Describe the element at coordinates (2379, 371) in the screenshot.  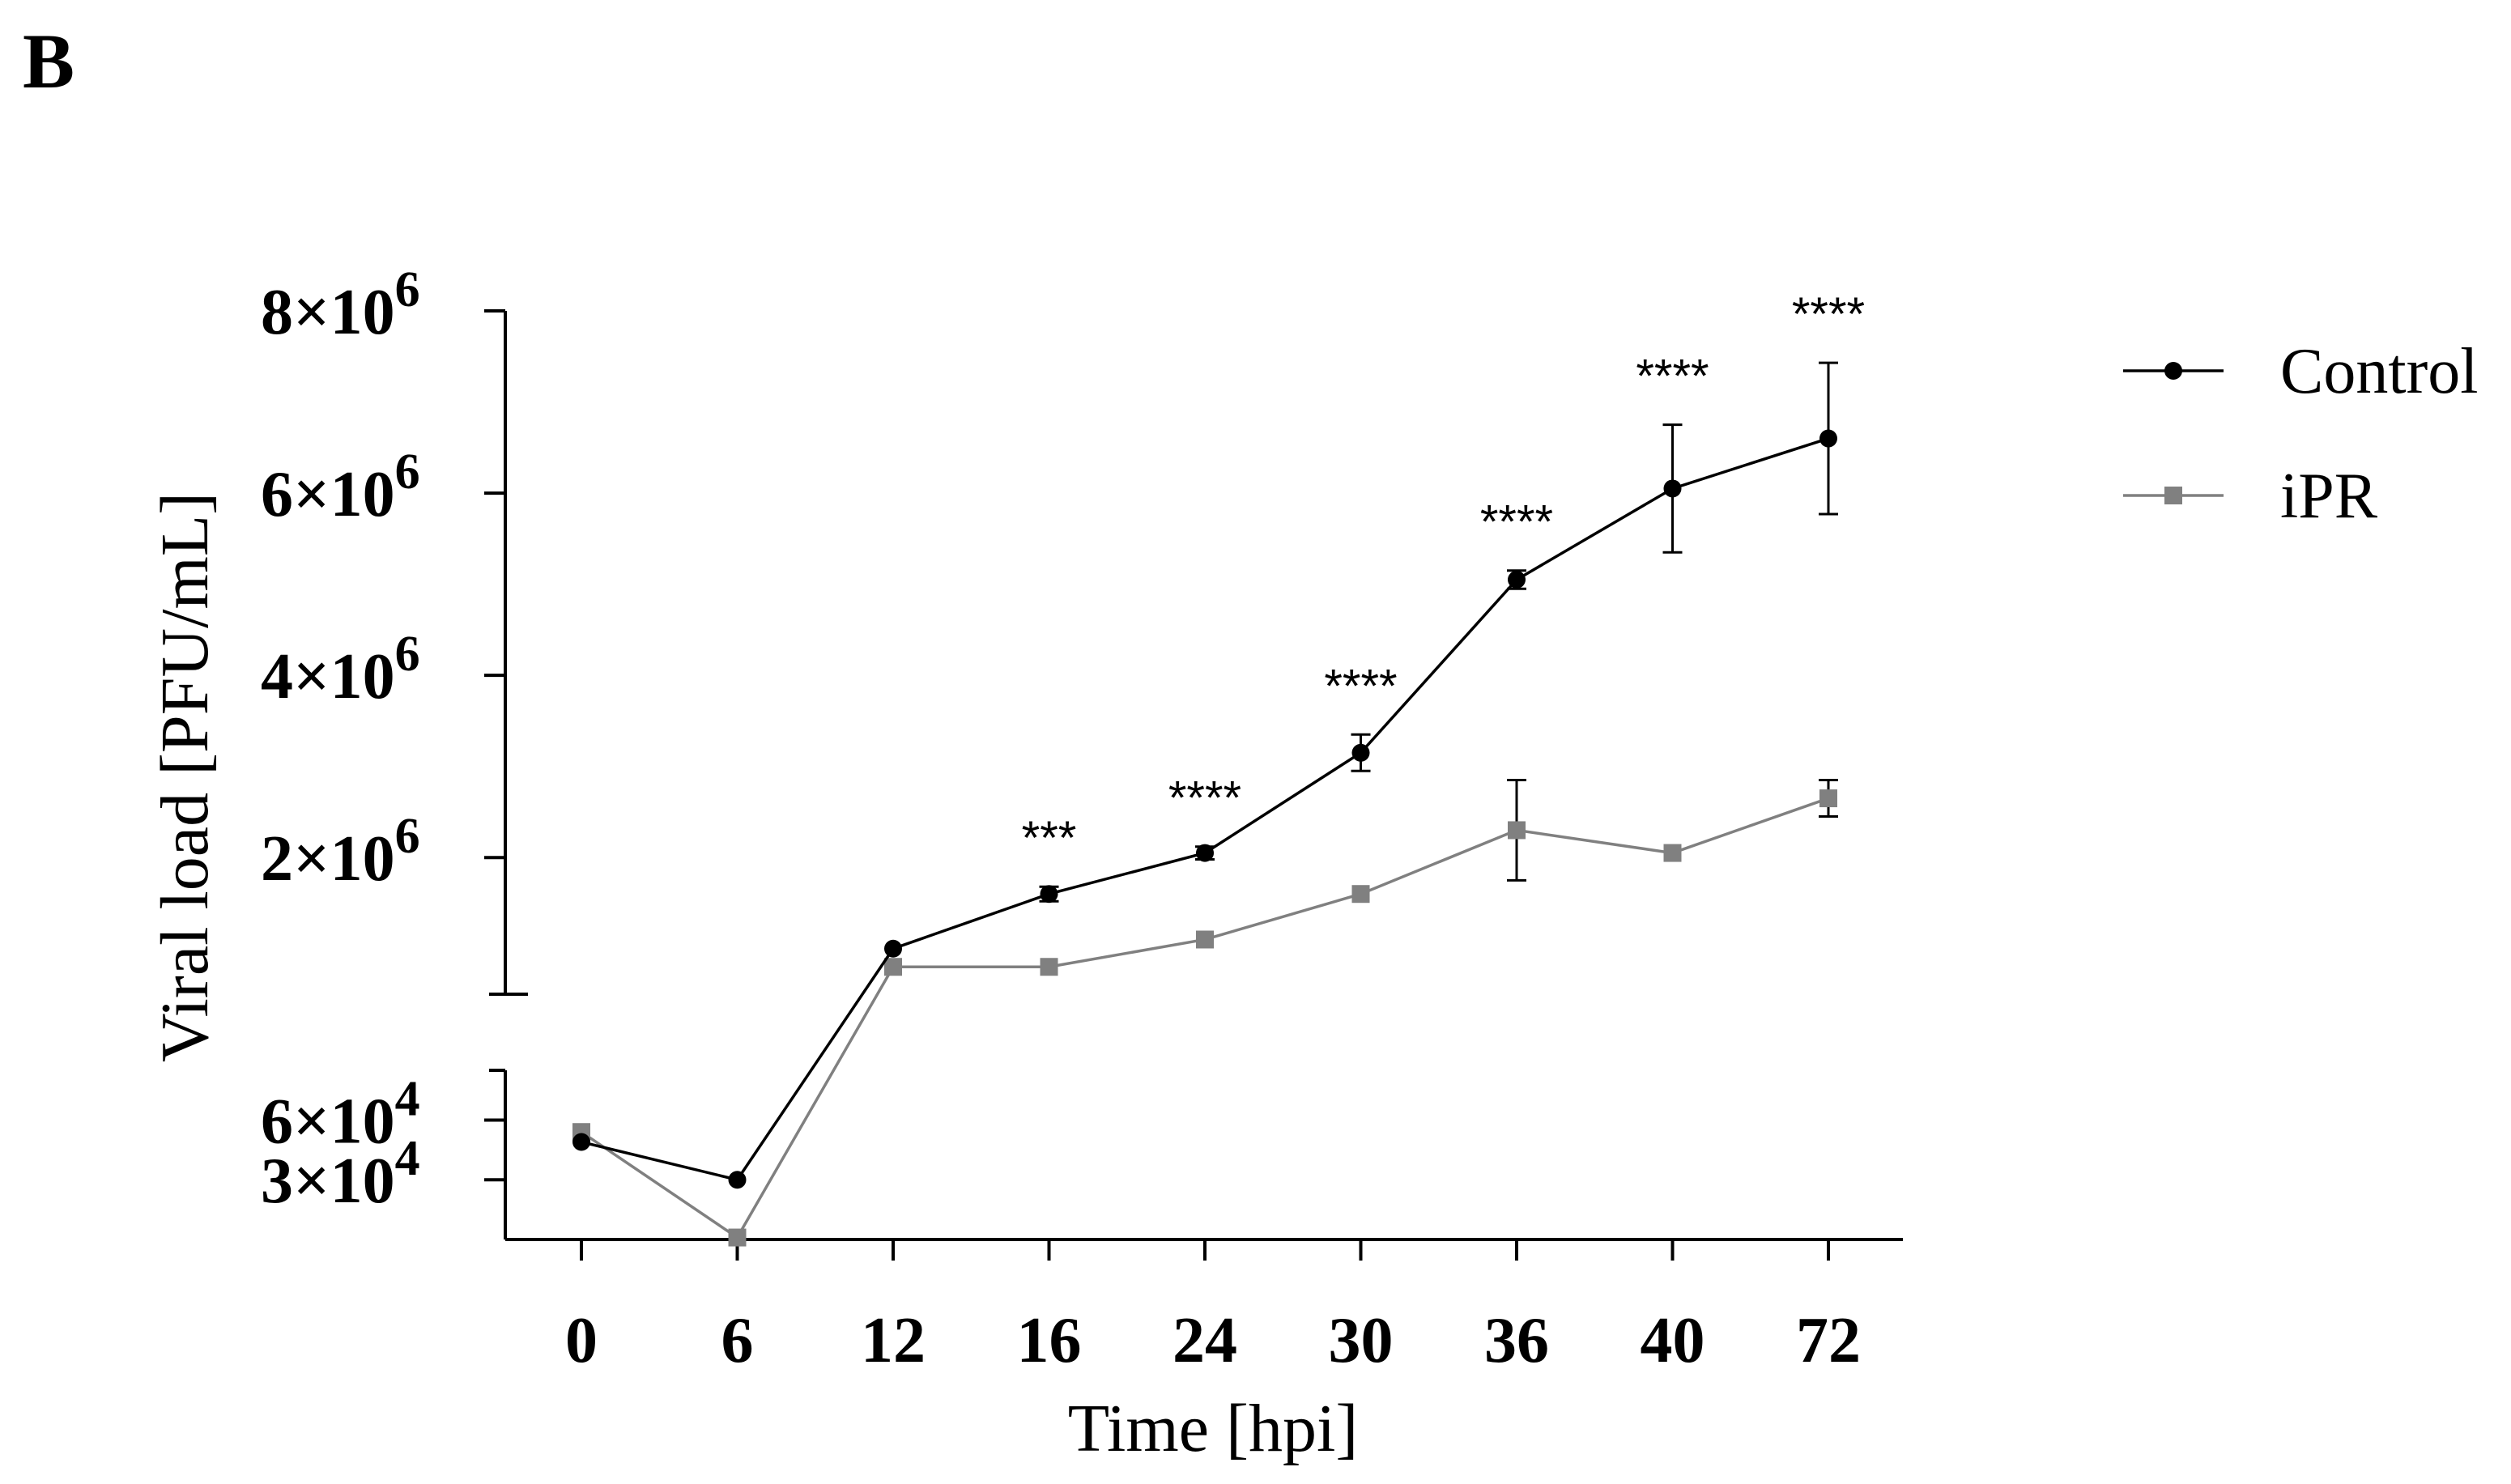
I see `legend-label: Control` at that location.